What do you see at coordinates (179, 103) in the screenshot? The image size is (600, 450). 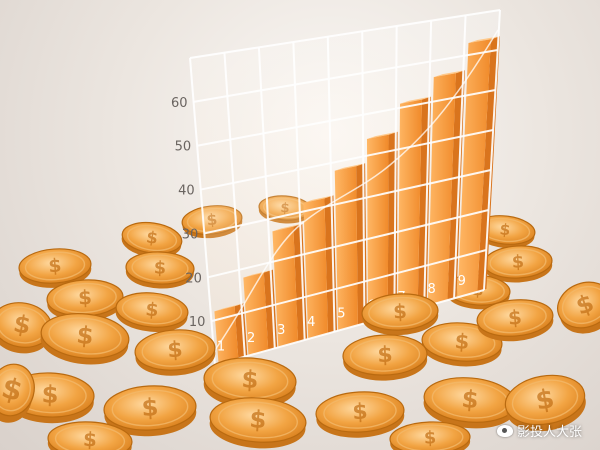 I see `y-tick-label: 60` at bounding box center [179, 103].